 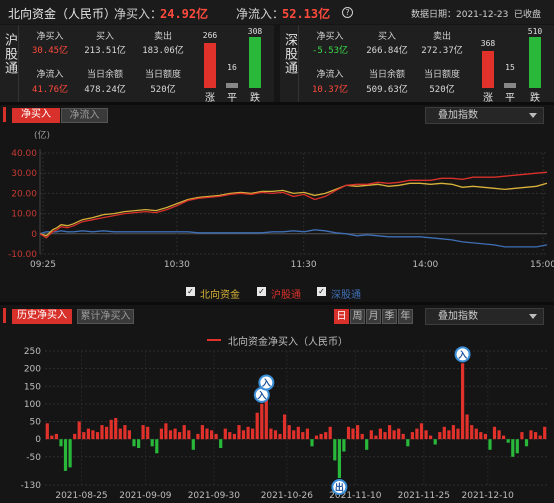 I want to click on period-week: 周, so click(x=357, y=316).